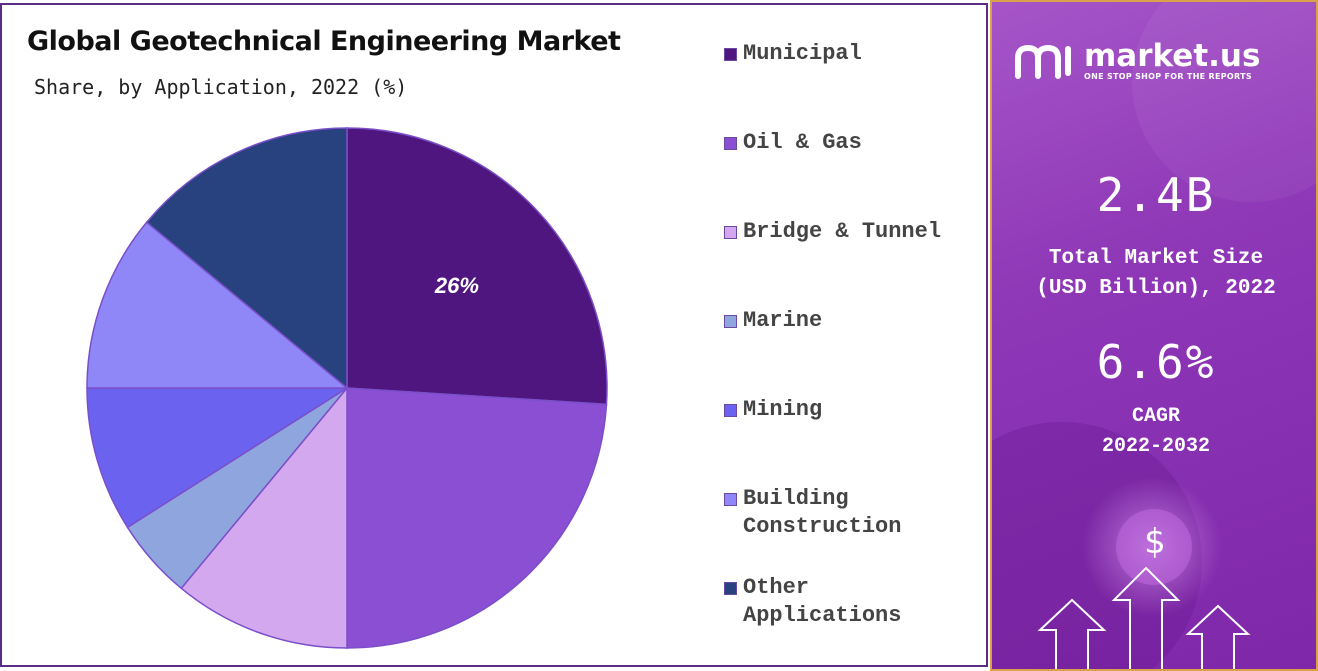 The image size is (1318, 671). I want to click on legend-label: Municipal, so click(802, 53).